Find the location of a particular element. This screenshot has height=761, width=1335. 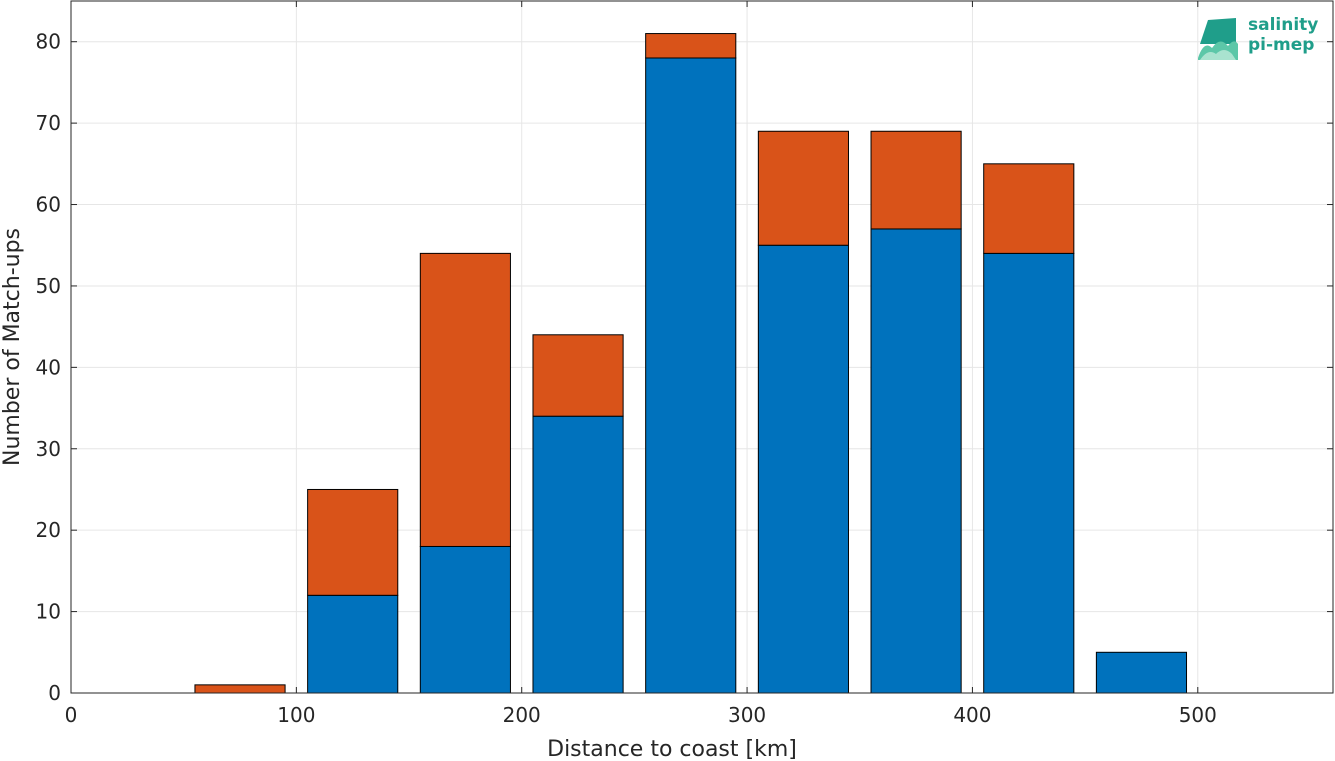

y-tick-label: 30 is located at coordinates (48, 449).